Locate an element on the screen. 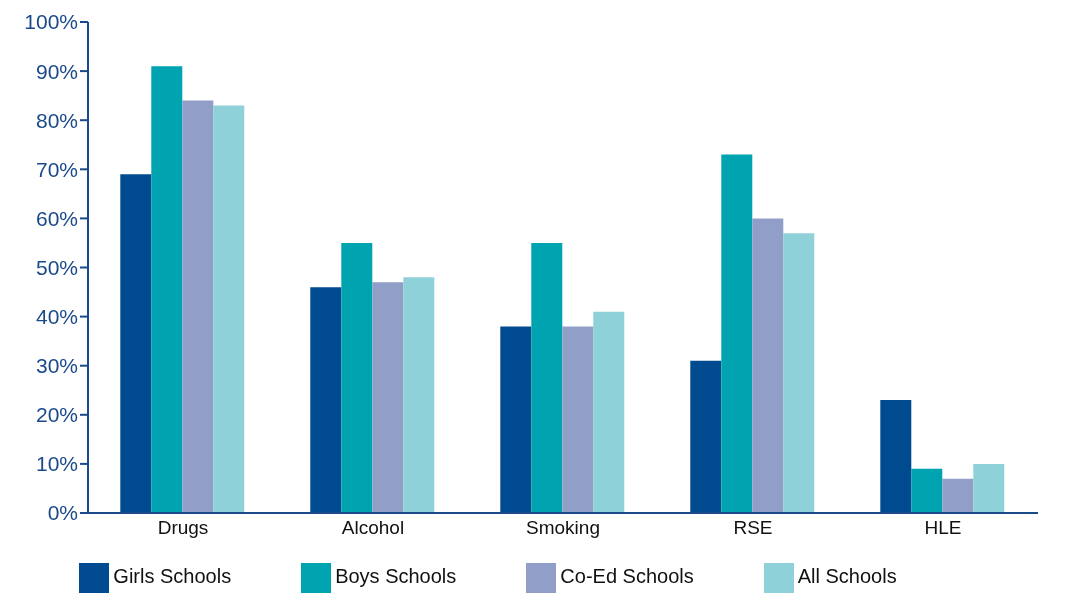 The image size is (1070, 599). y-tick-label: 40% is located at coordinates (56, 317).